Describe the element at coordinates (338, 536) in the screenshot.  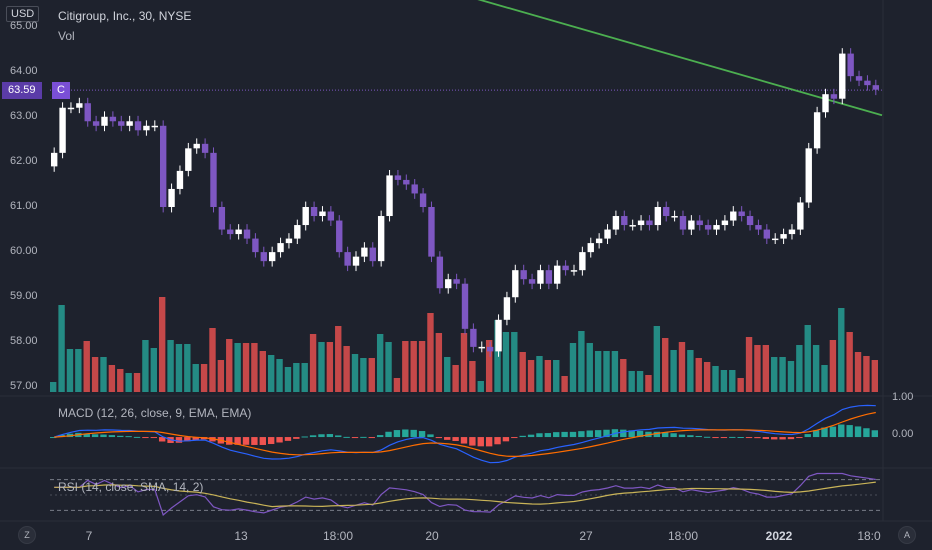
I see `time-label: 18:00` at that location.